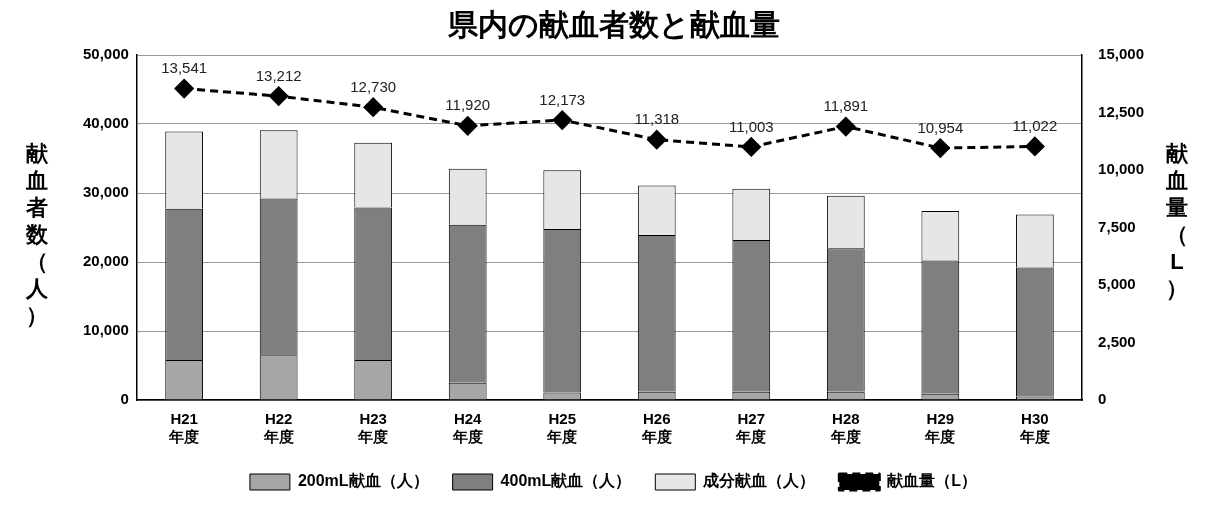  I want to click on y-tick-label: 20,000, so click(105, 261).